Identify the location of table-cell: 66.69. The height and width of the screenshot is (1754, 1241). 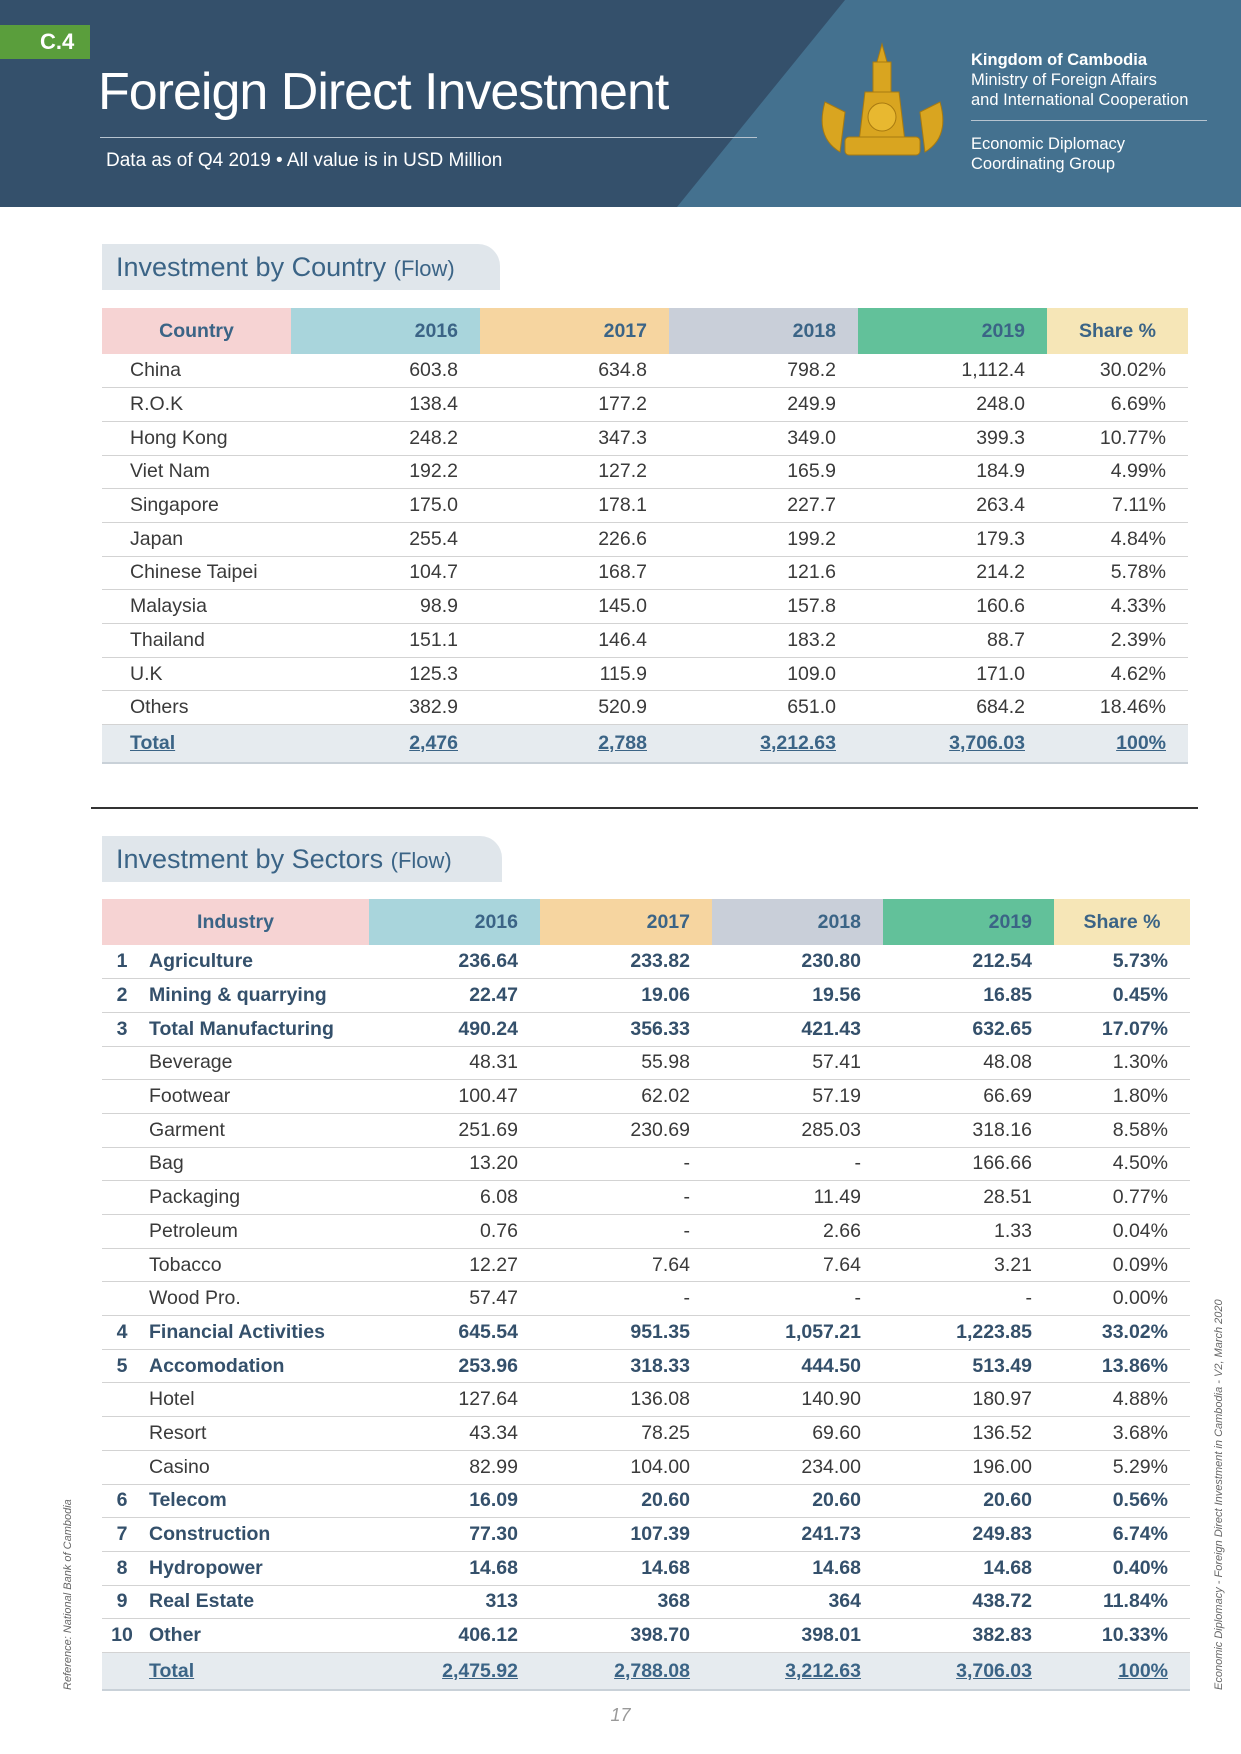
(968, 1096).